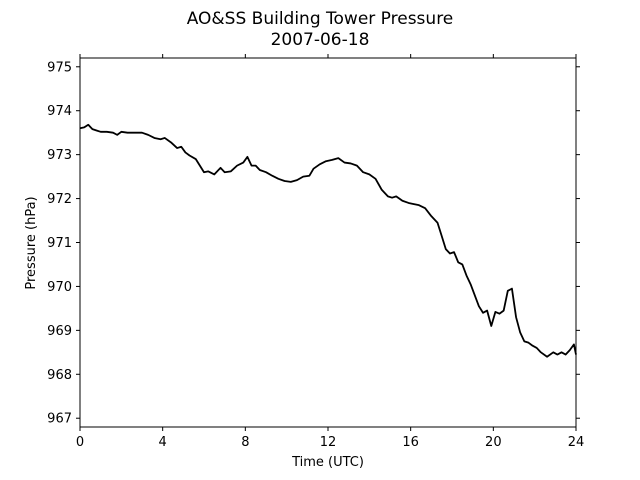 Image resolution: width=640 pixels, height=480 pixels. I want to click on chart-subtitle: 2007-06-18, so click(320, 40).